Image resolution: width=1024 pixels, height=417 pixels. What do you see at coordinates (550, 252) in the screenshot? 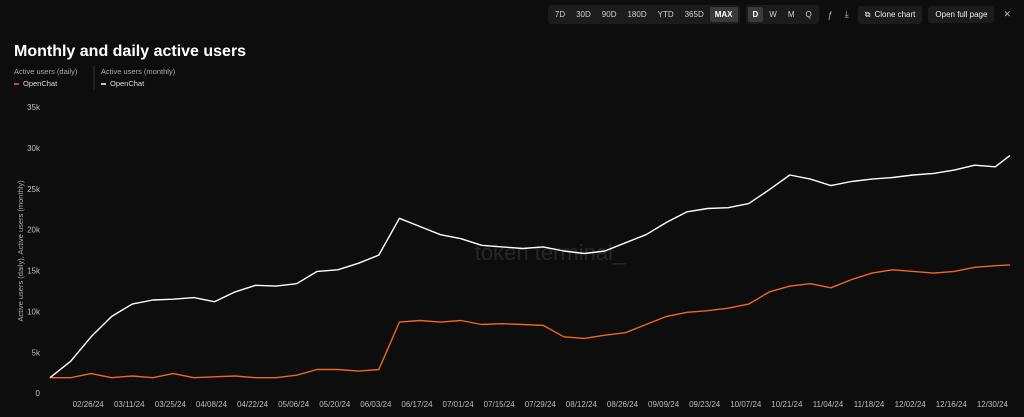
I see `watermark: token terminal_` at bounding box center [550, 252].